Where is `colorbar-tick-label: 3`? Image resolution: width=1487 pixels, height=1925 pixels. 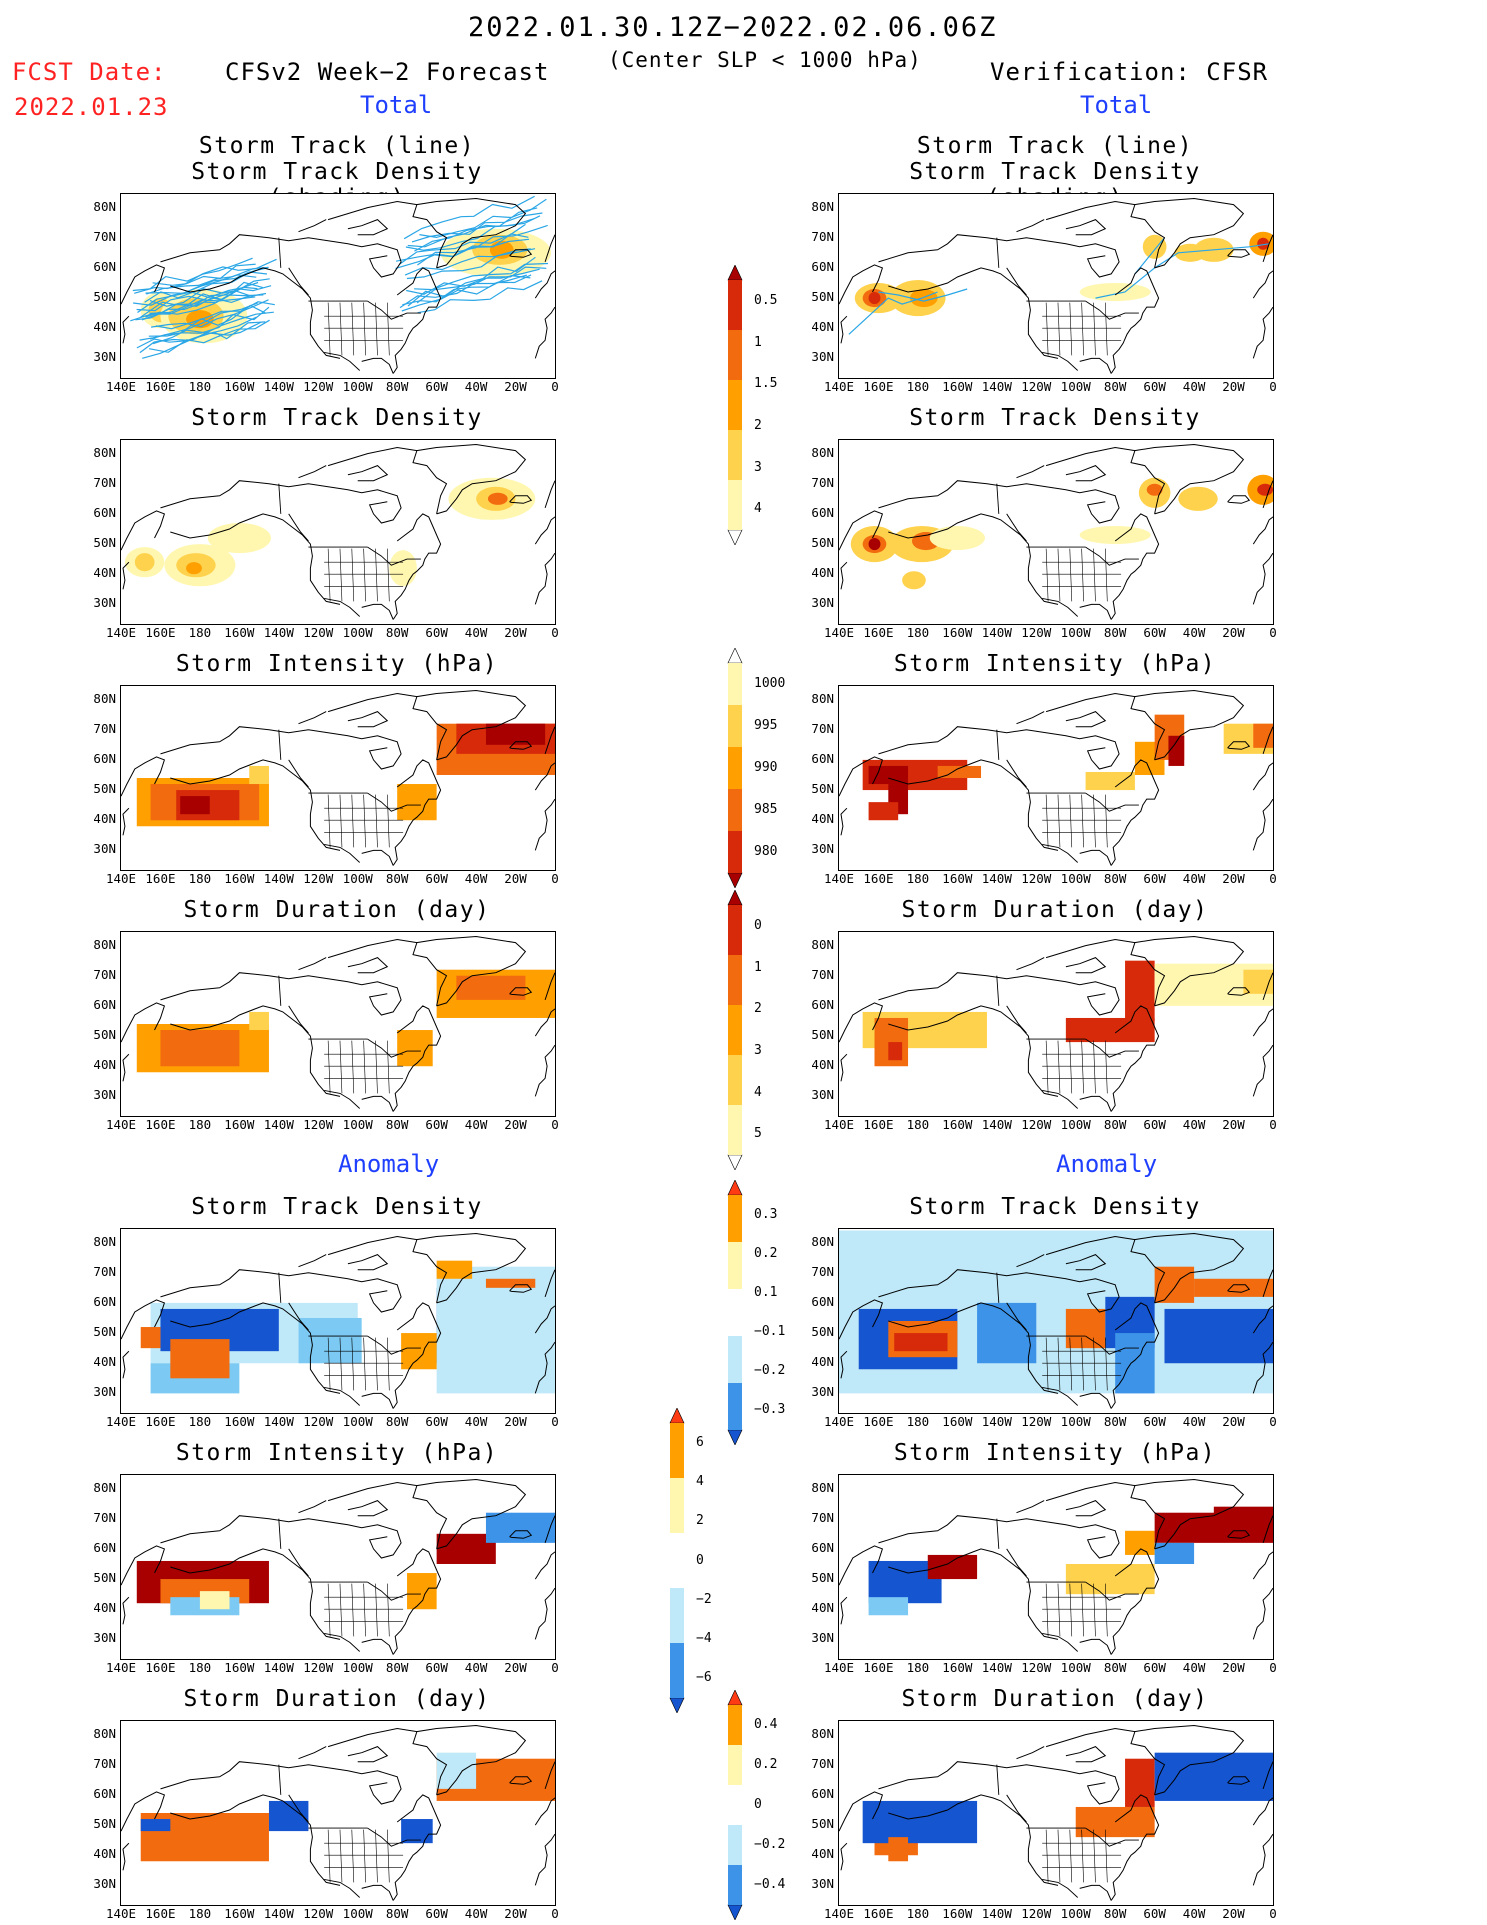
colorbar-tick-label: 3 is located at coordinates (758, 1050).